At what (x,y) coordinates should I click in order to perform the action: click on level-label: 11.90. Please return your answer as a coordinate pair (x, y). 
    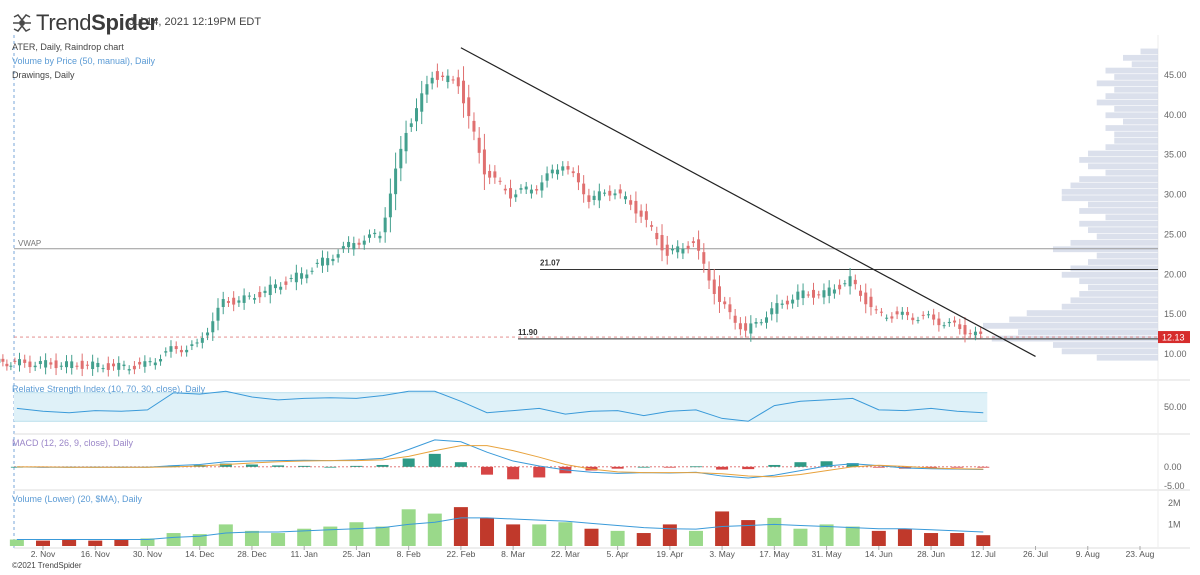
    Looking at the image, I should click on (528, 332).